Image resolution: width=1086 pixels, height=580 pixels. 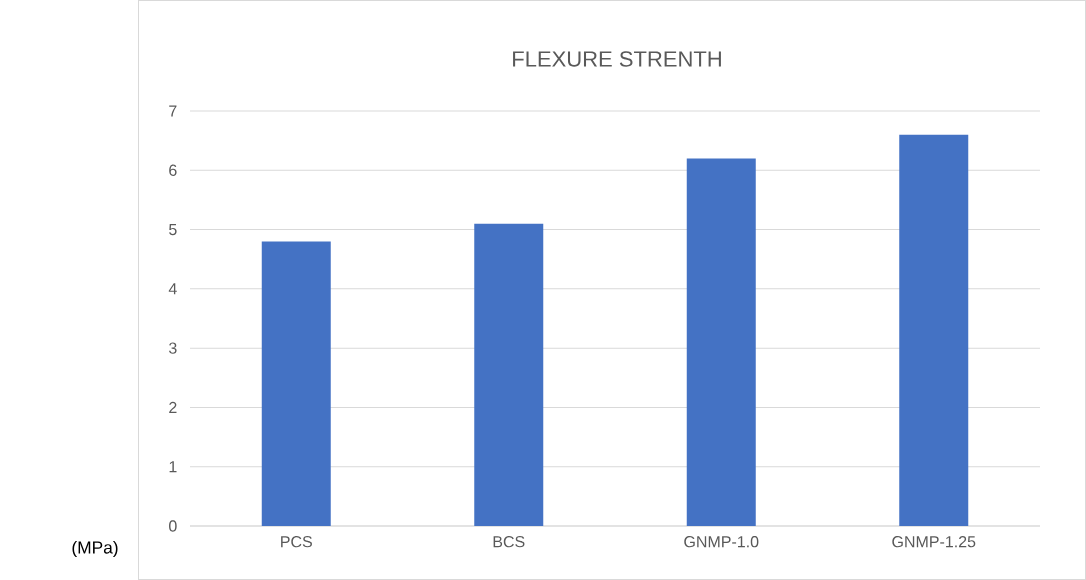 I want to click on x-tick-label: GNMP-1.0, so click(x=721, y=542).